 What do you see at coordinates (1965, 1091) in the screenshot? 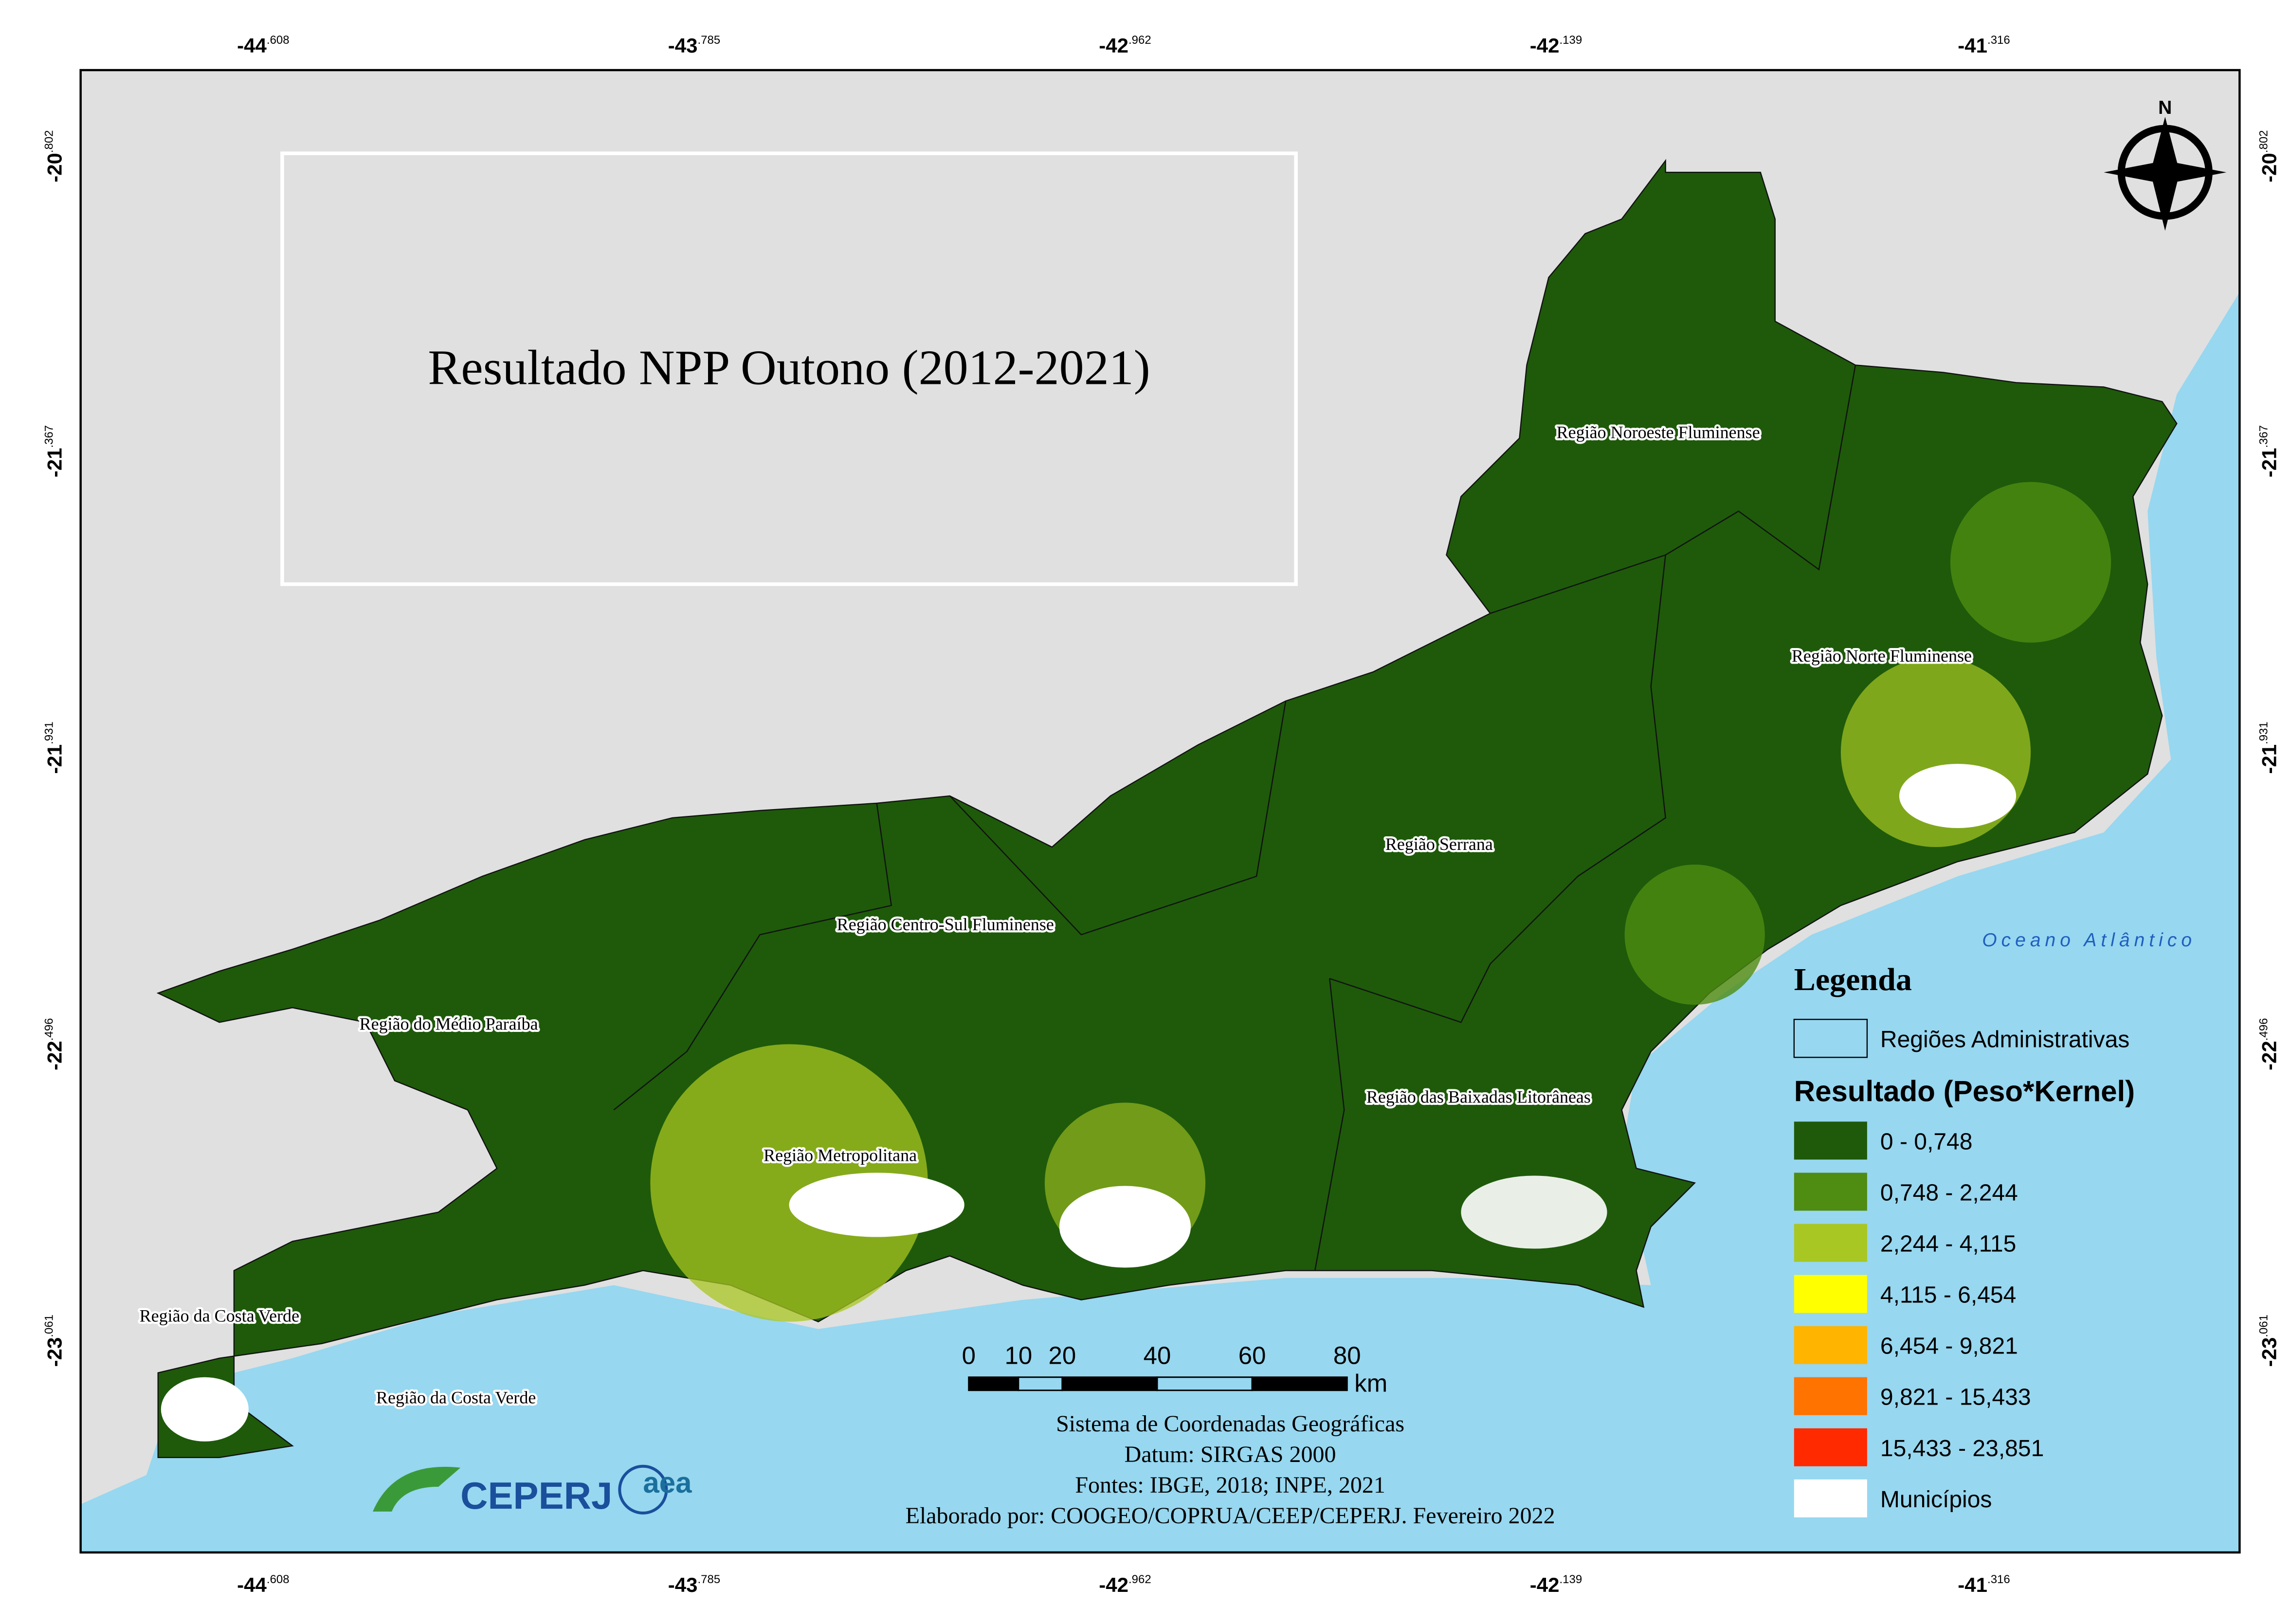
I see `legend-subtitle: Resultado (Peso*Kernel)` at bounding box center [1965, 1091].